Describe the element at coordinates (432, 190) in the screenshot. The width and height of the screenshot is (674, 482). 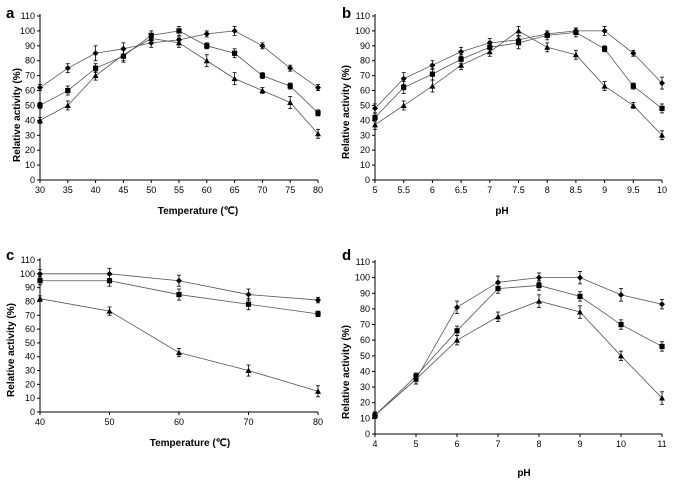
I see `x-tick-label: 6` at that location.